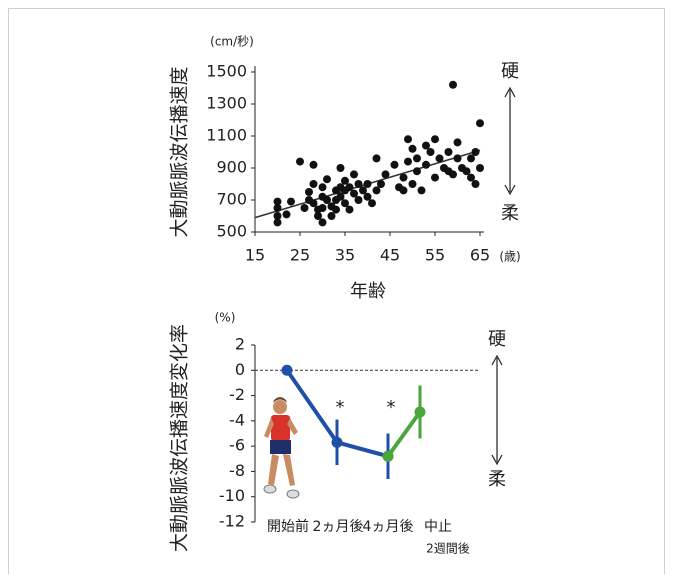  I want to click on y-tick-label: 1100, so click(226, 135).